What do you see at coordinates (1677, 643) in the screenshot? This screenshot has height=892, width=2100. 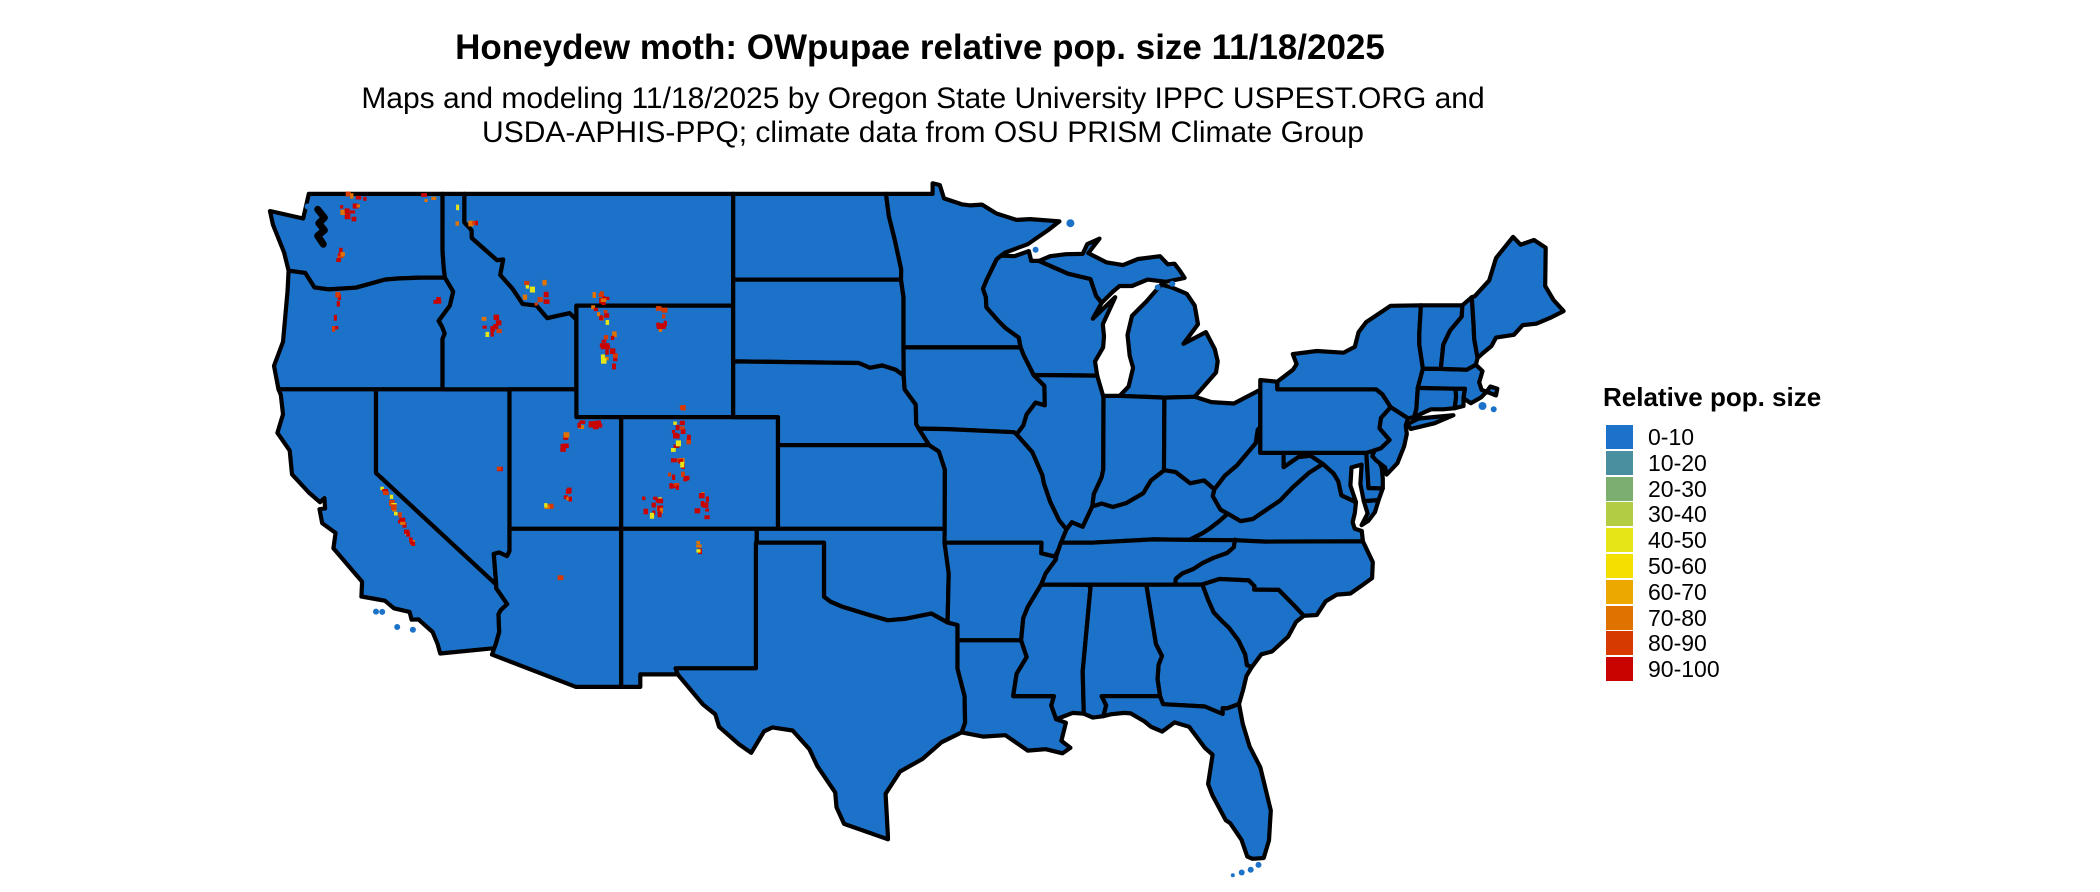 I see `legend-row-label: 80-90` at bounding box center [1677, 643].